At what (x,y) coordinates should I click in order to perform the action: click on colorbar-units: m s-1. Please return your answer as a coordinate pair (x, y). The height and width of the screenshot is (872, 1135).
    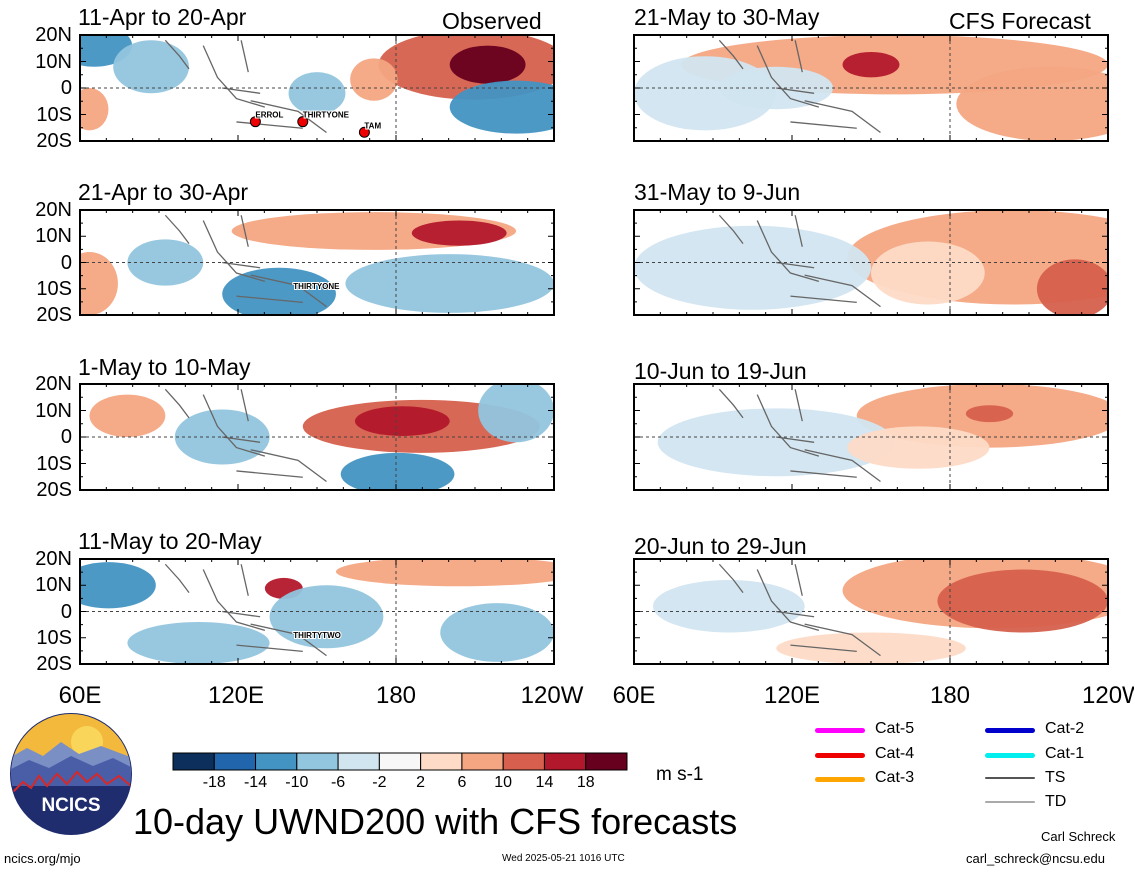
    Looking at the image, I should click on (680, 774).